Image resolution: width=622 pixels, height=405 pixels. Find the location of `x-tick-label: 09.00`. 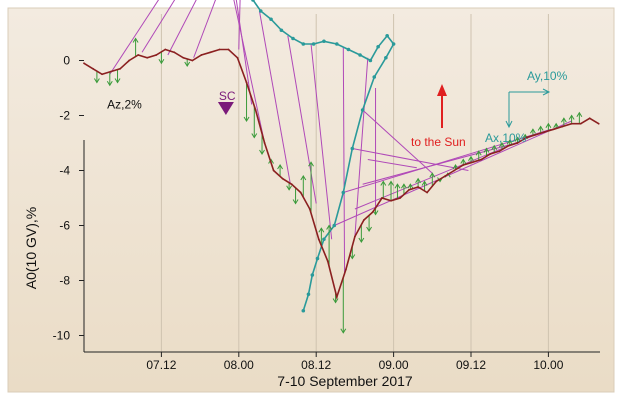

x-tick-label: 09.00 is located at coordinates (394, 365).